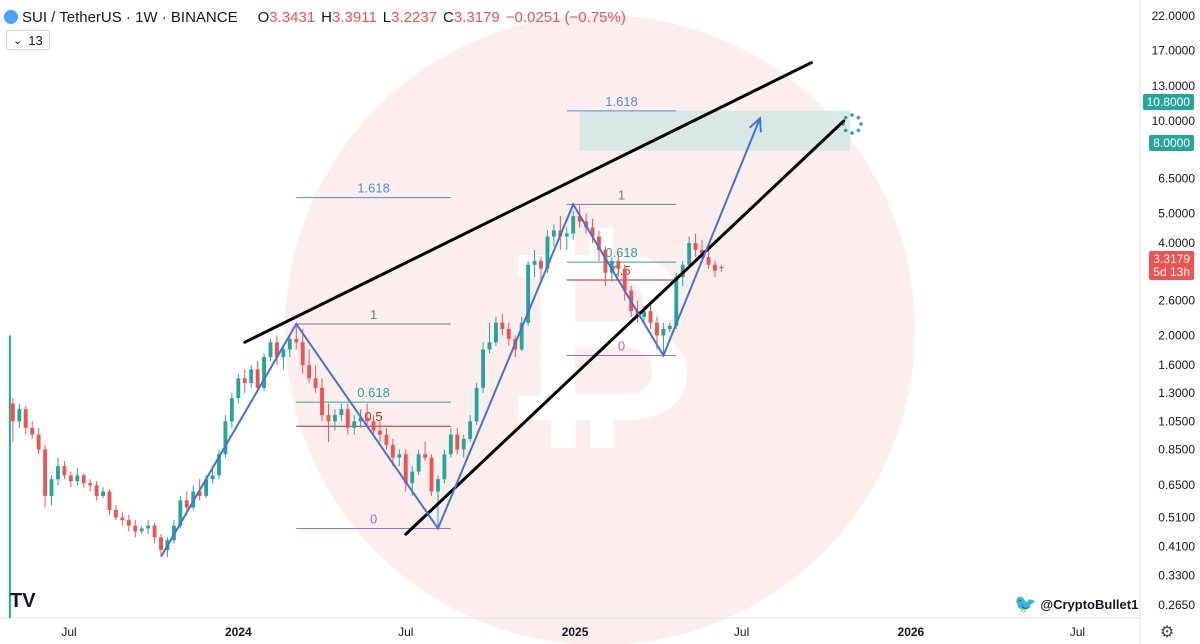 Image resolution: width=1200 pixels, height=644 pixels. Describe the element at coordinates (1174, 86) in the screenshot. I see `price-tick-label: 13.0000` at that location.